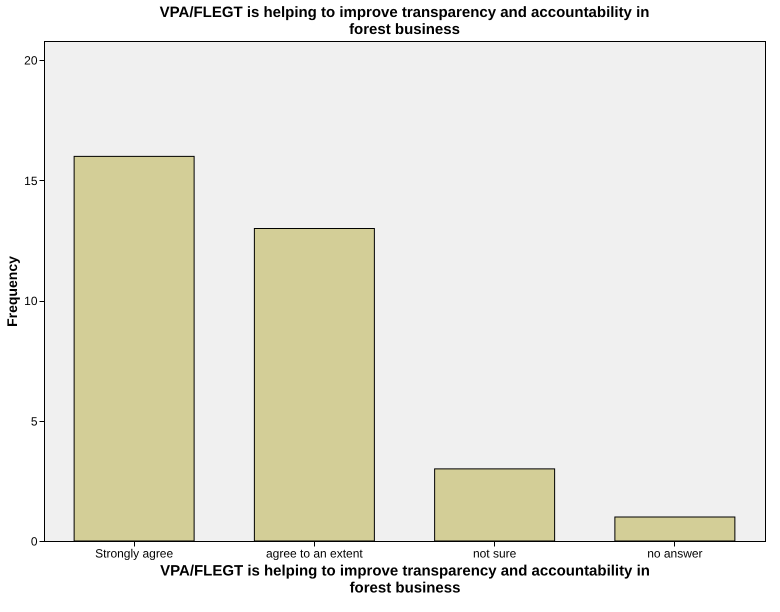 The image size is (780, 612). I want to click on x-axis-title: VPA/FLEGT is helping to improve transparency and accountability in forest business, so click(405, 579).